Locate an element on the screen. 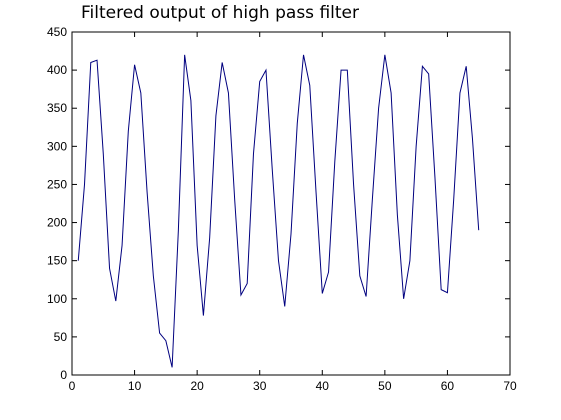 The image size is (561, 420). y-tick-label: 350 is located at coordinates (57, 108).